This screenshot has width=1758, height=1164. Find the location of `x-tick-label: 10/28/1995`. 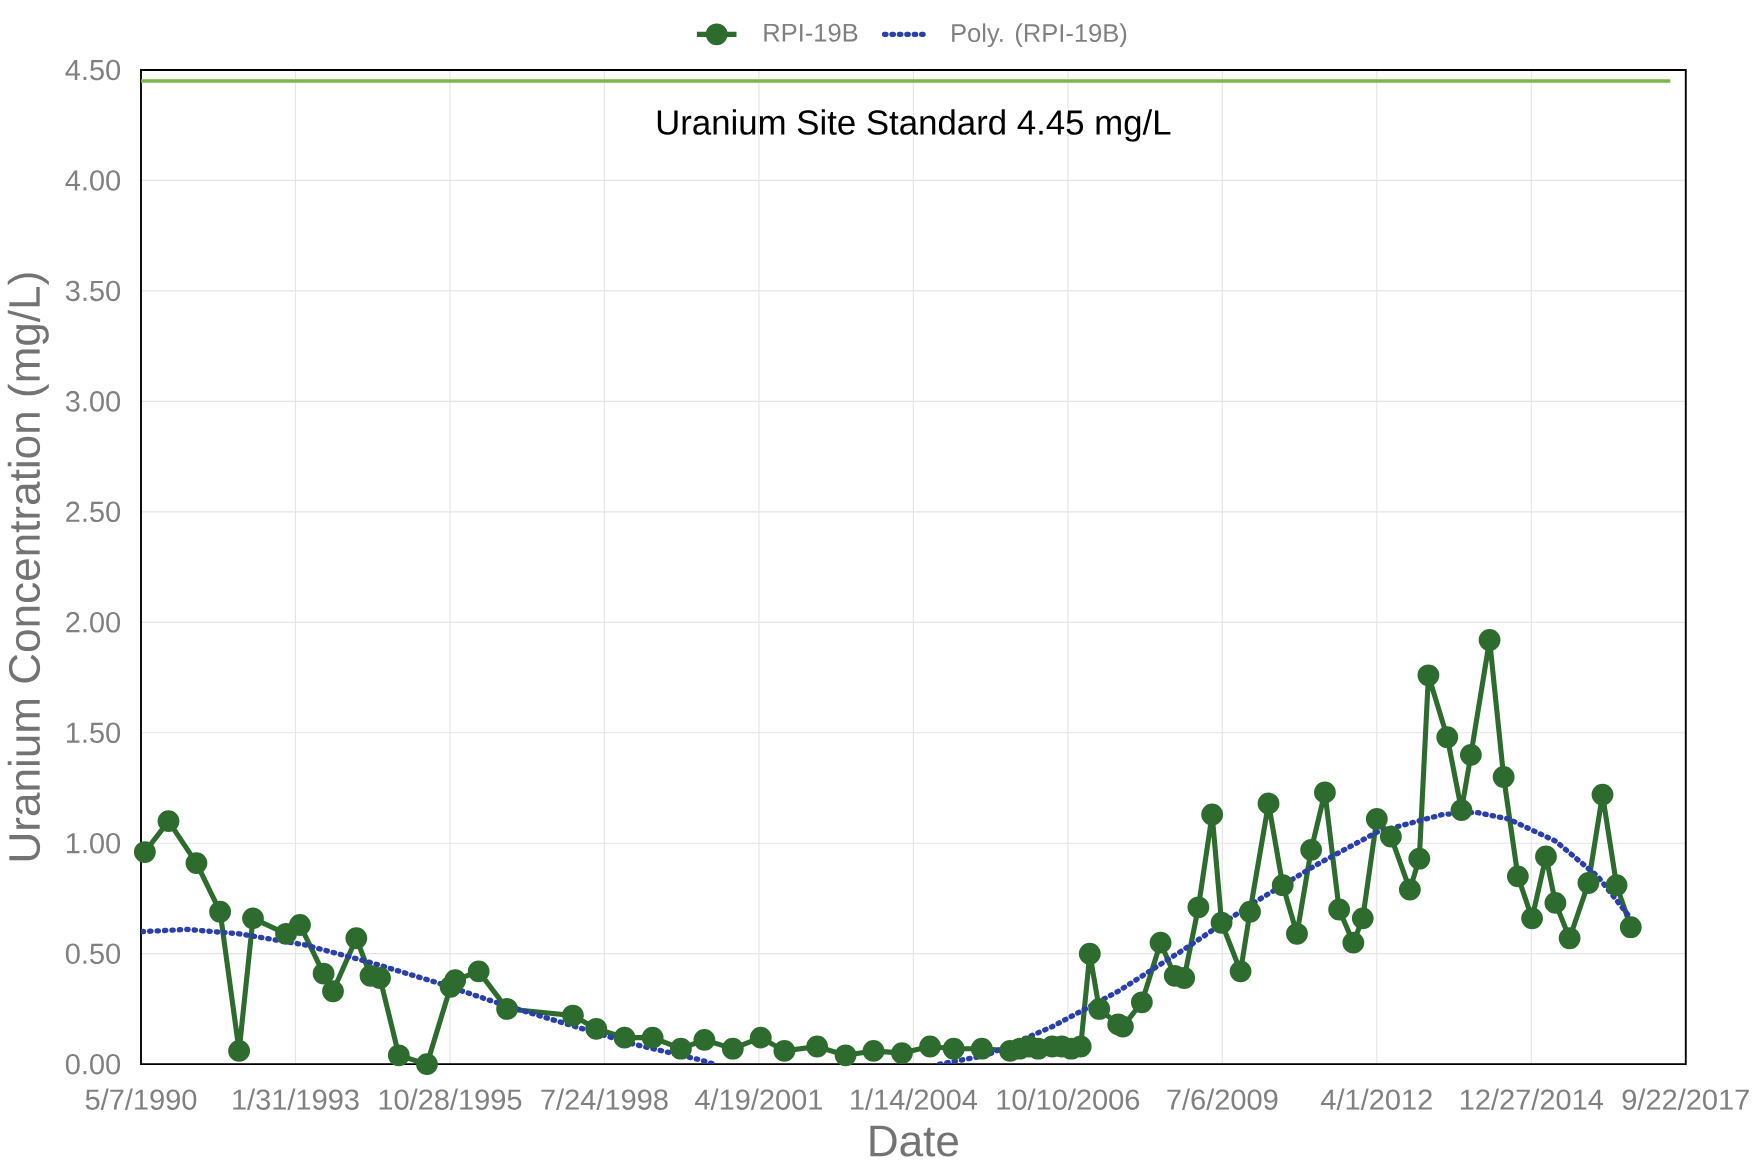

x-tick-label: 10/28/1995 is located at coordinates (450, 1099).